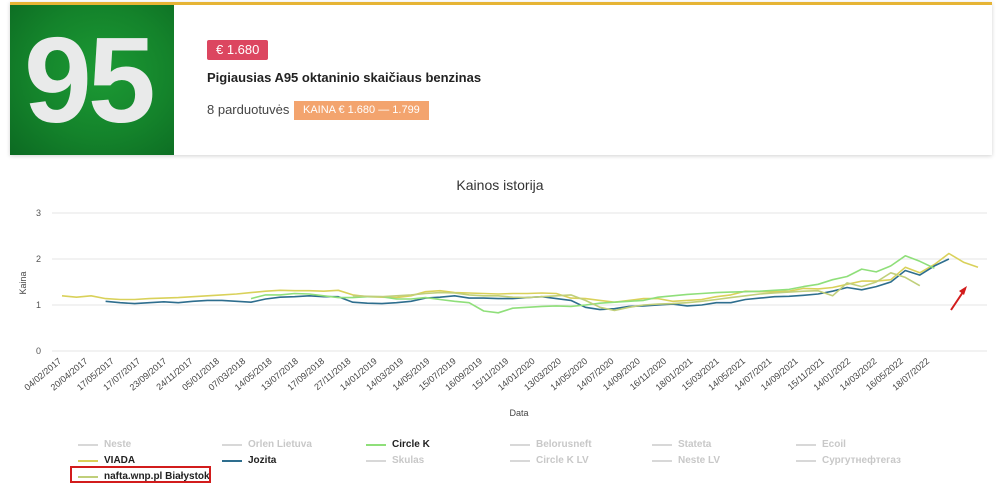 This screenshot has height=490, width=1000. Describe the element at coordinates (38, 305) in the screenshot. I see `y-tick-label: 1` at that location.